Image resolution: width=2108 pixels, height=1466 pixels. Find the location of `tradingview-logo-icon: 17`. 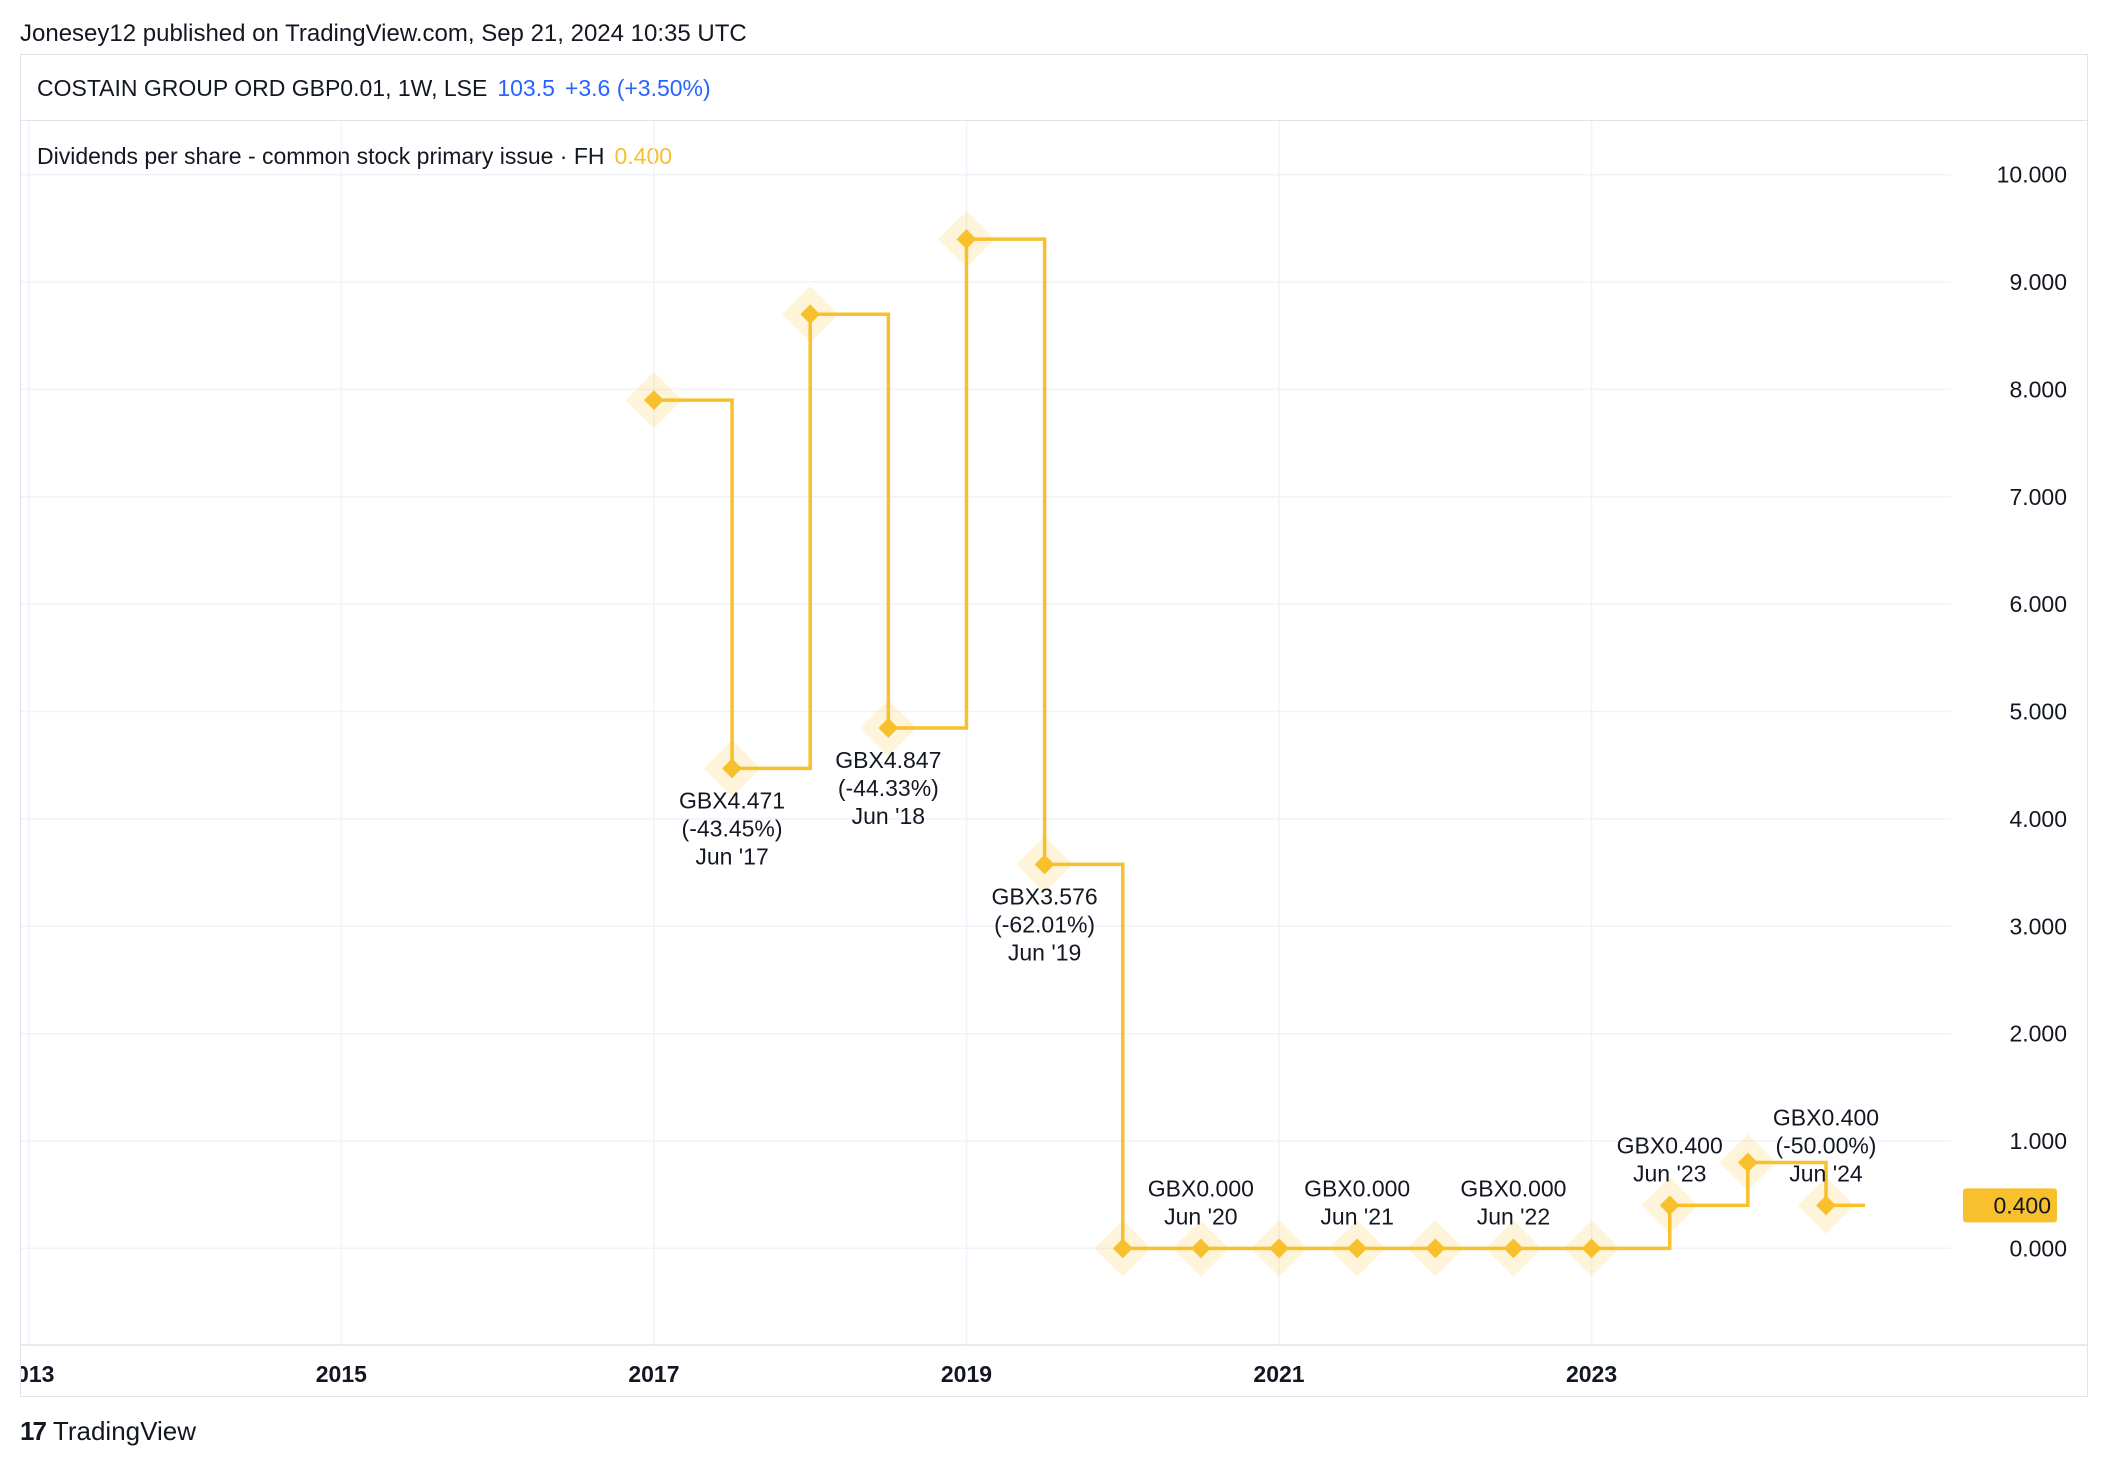

tradingview-logo-icon: 17 is located at coordinates (33, 1431).